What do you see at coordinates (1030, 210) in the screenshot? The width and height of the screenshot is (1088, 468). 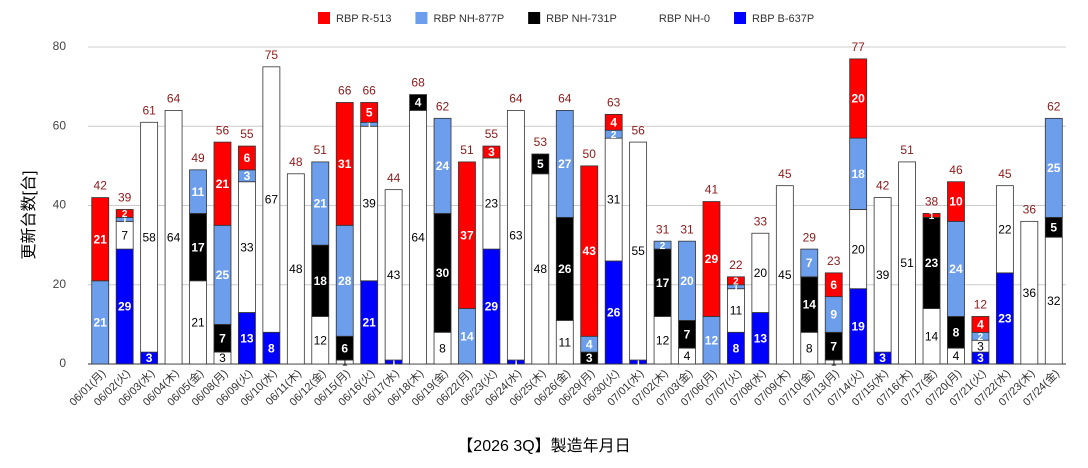 I see `total-label: 36` at bounding box center [1030, 210].